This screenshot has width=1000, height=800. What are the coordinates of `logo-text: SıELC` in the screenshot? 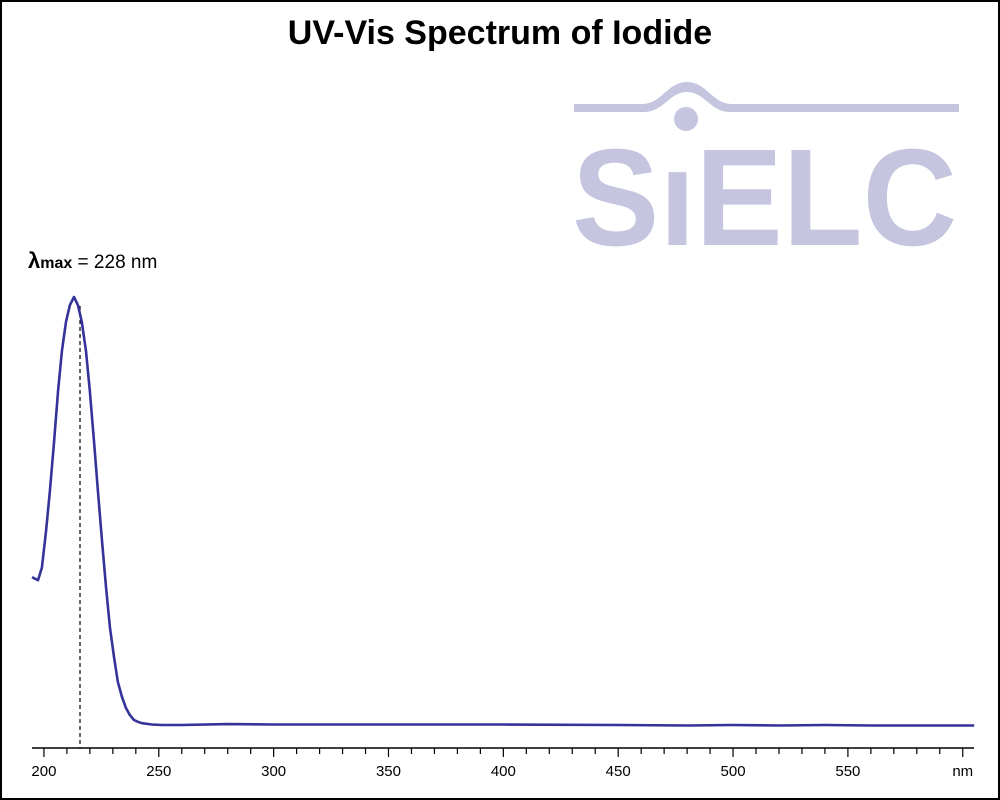 It's located at (764, 198).